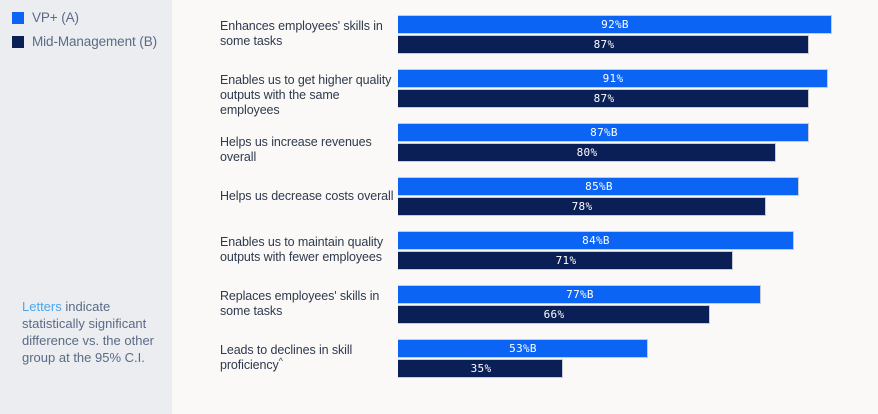 This screenshot has height=414, width=878. I want to click on bar-row: 77%B, so click(638, 294).